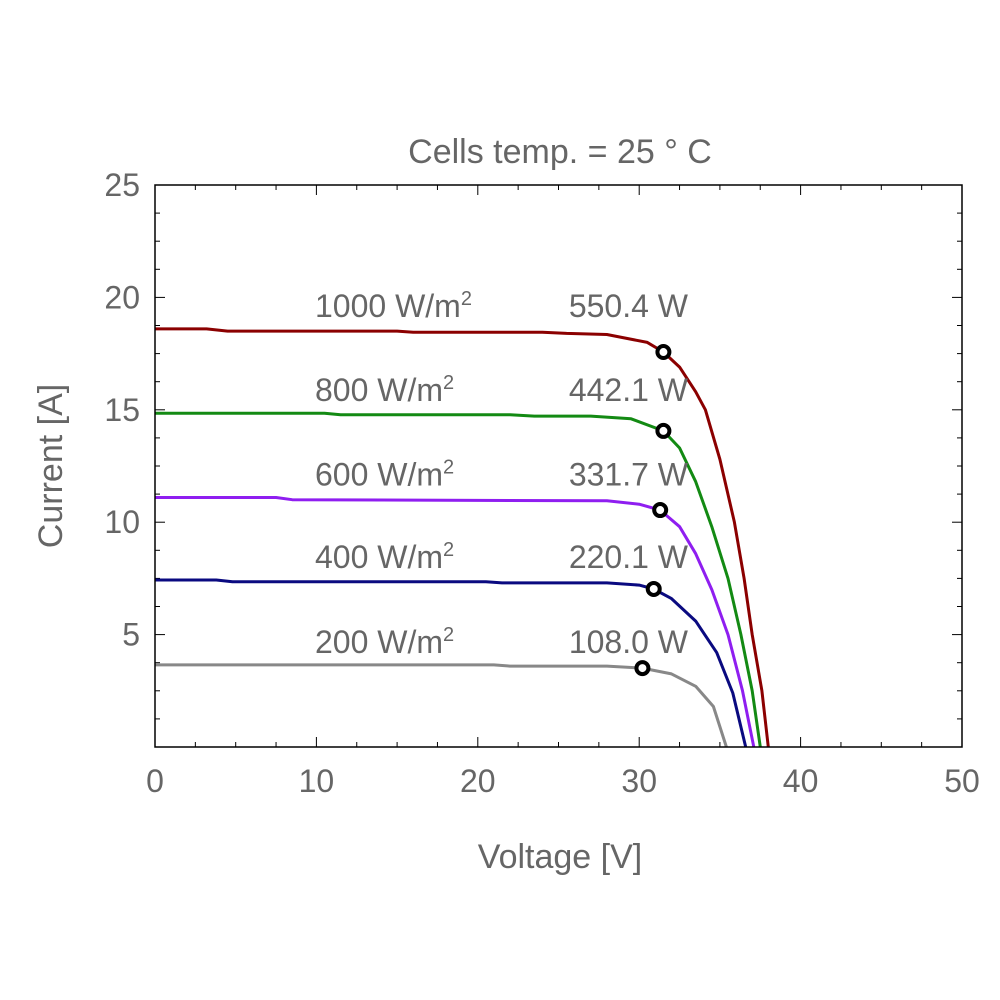  What do you see at coordinates (384, 474) in the screenshot?
I see `series-label: 600 W/m2` at bounding box center [384, 474].